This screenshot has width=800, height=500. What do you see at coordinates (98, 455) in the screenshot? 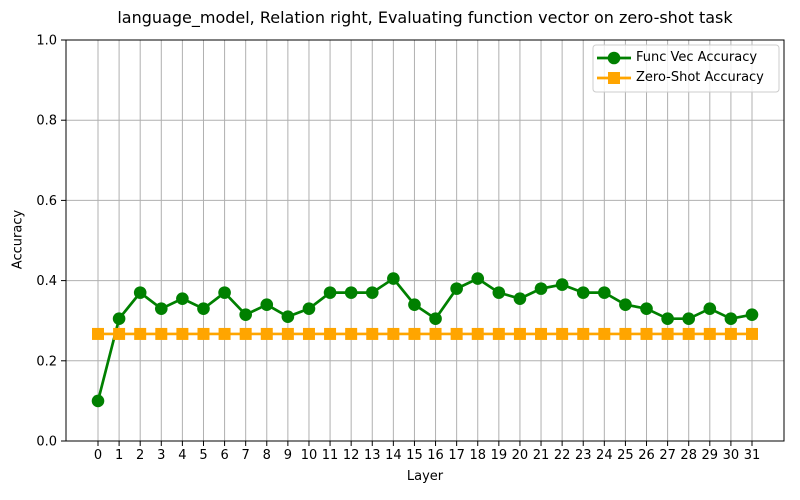
I see `x-tick-label: 0` at bounding box center [98, 455].